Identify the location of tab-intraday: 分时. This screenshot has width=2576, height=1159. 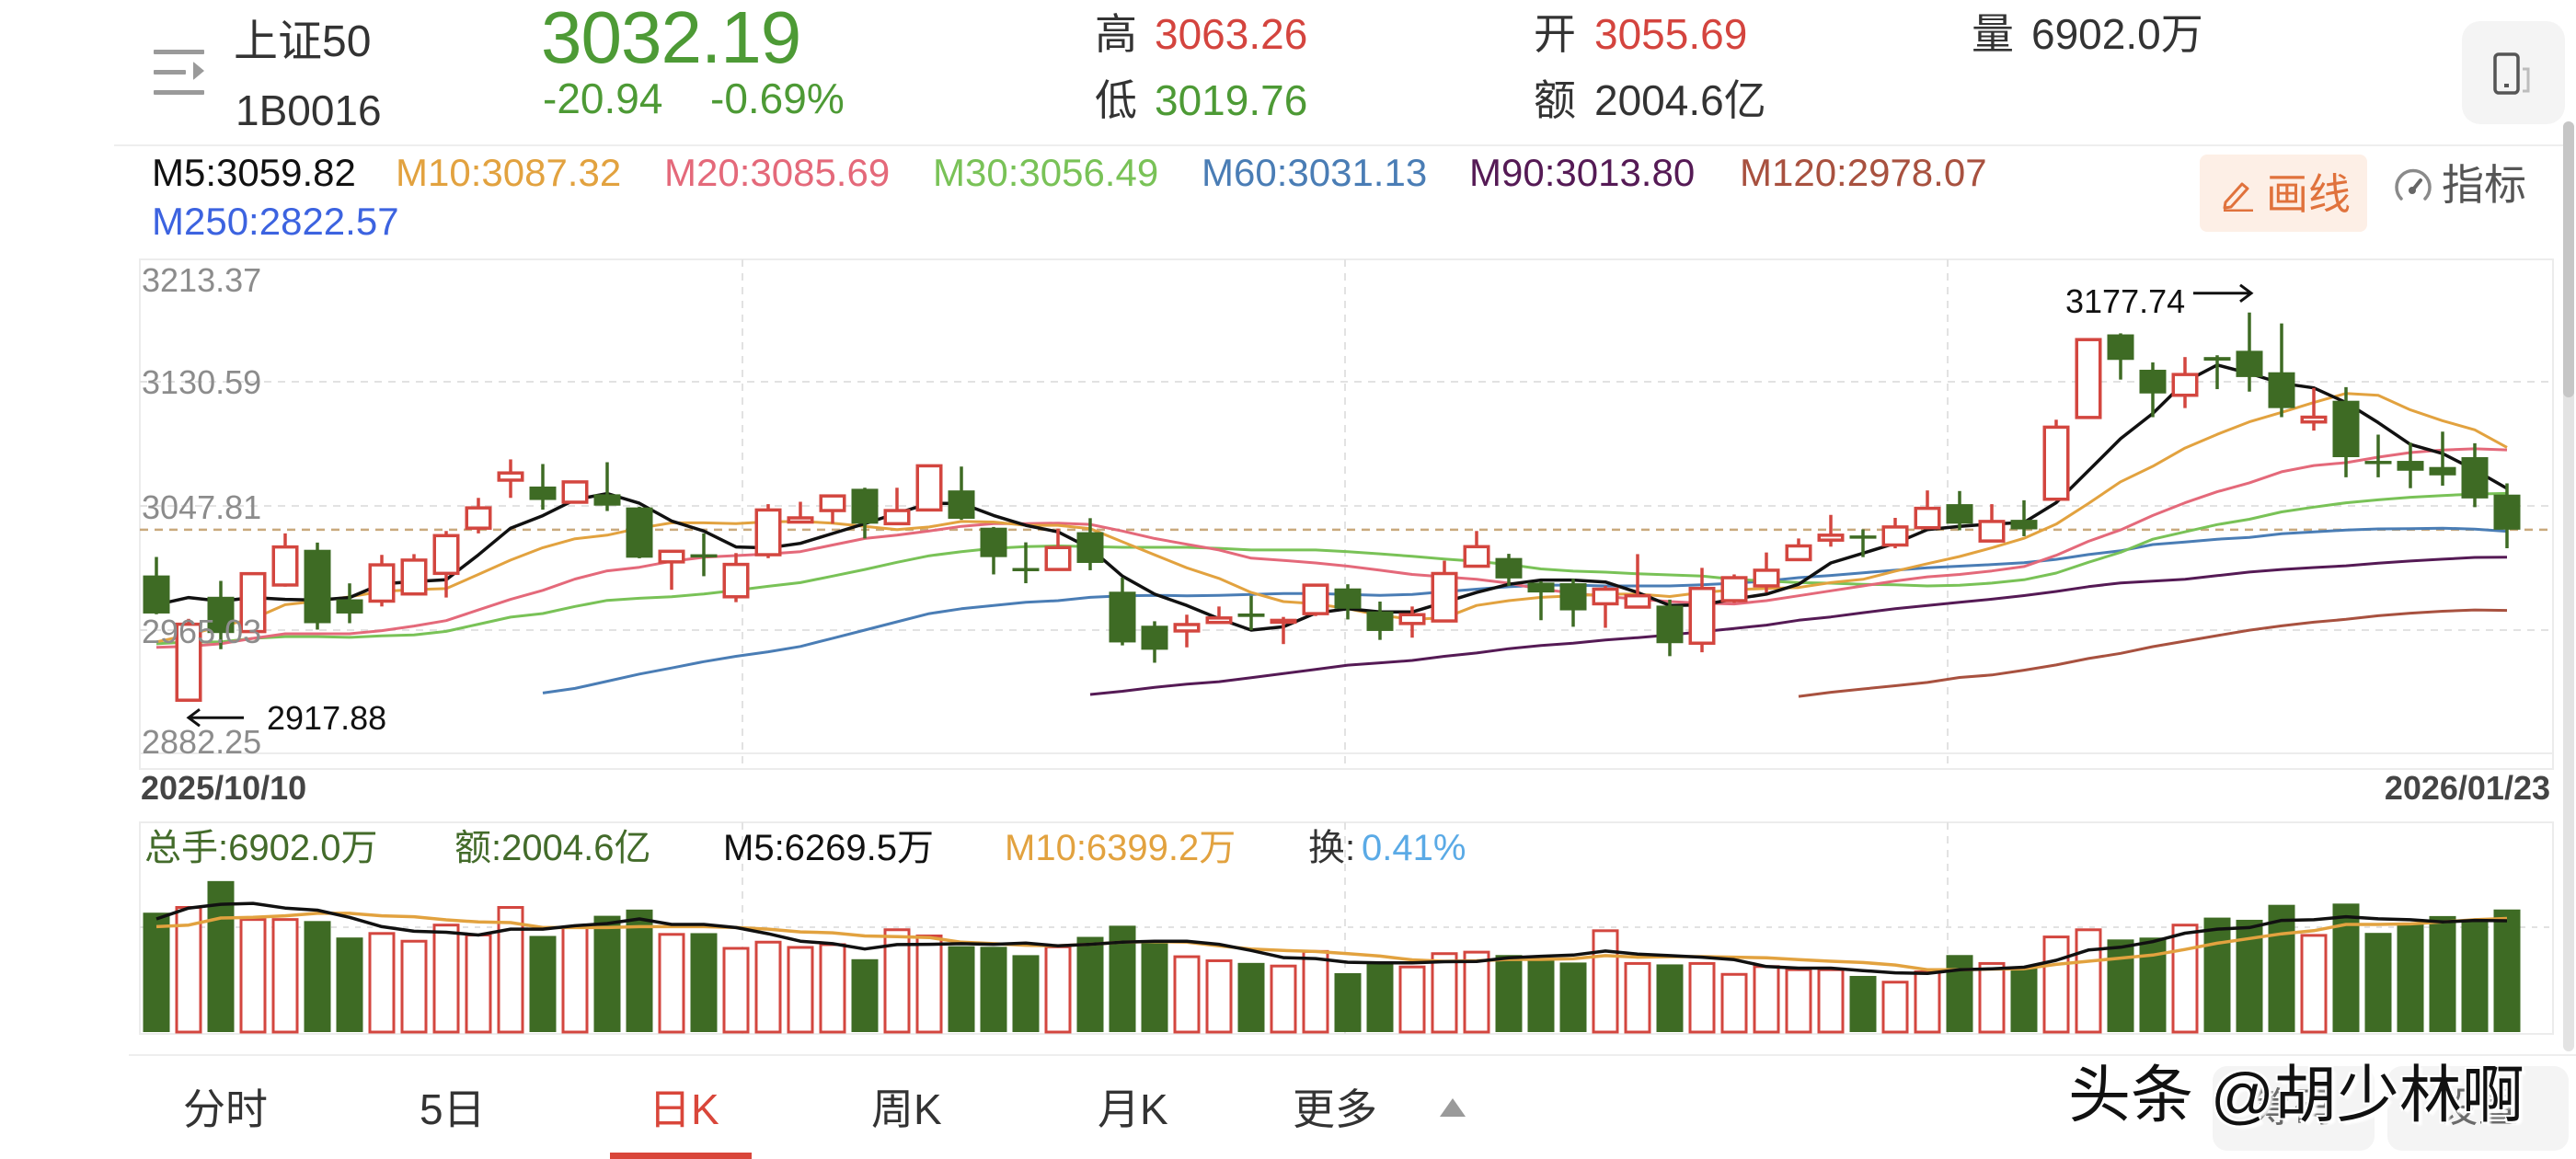
(225, 1109).